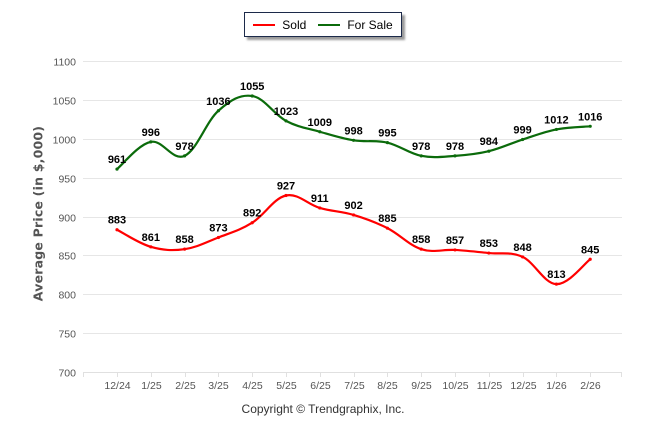  What do you see at coordinates (279, 25) in the screenshot?
I see `legend-item-sold: Sold` at bounding box center [279, 25].